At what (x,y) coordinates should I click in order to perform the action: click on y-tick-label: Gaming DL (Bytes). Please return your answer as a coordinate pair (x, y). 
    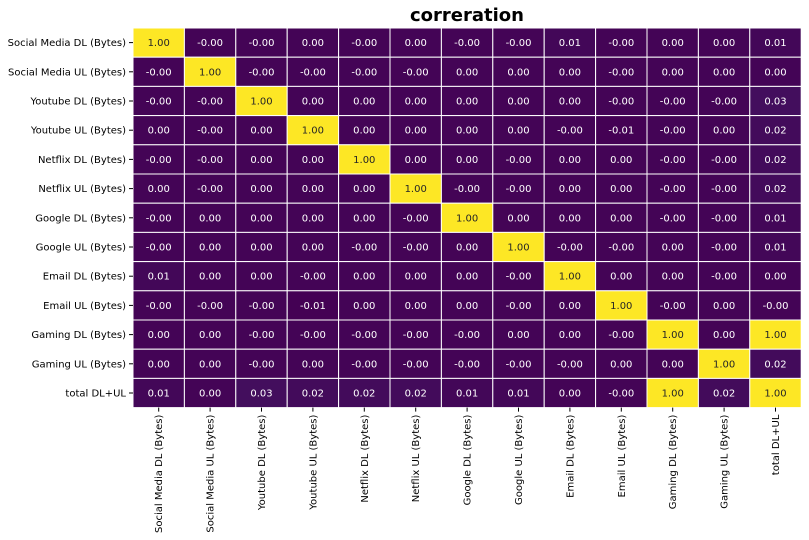
    Looking at the image, I should click on (78, 335).